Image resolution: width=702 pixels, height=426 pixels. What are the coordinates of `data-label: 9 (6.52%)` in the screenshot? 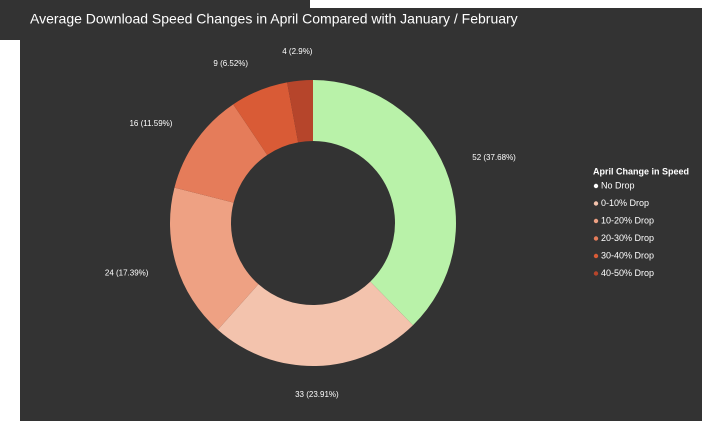 It's located at (230, 63).